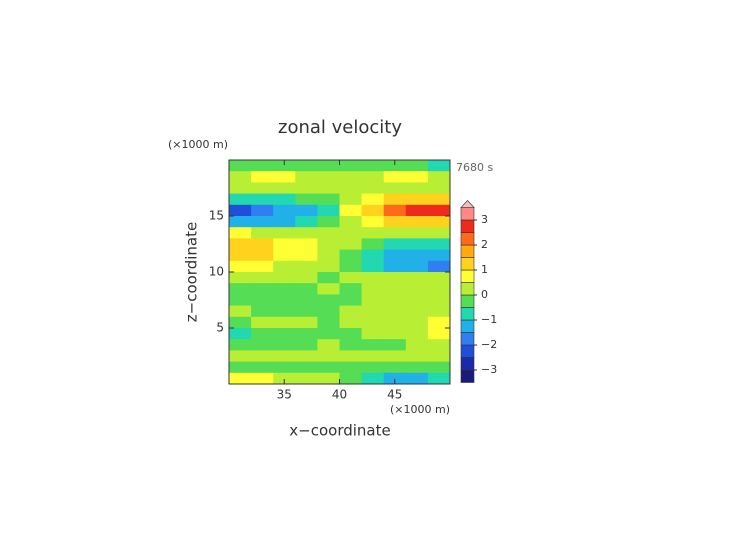 The image size is (752, 536). I want to click on colorbar-extend, so click(467, 204).